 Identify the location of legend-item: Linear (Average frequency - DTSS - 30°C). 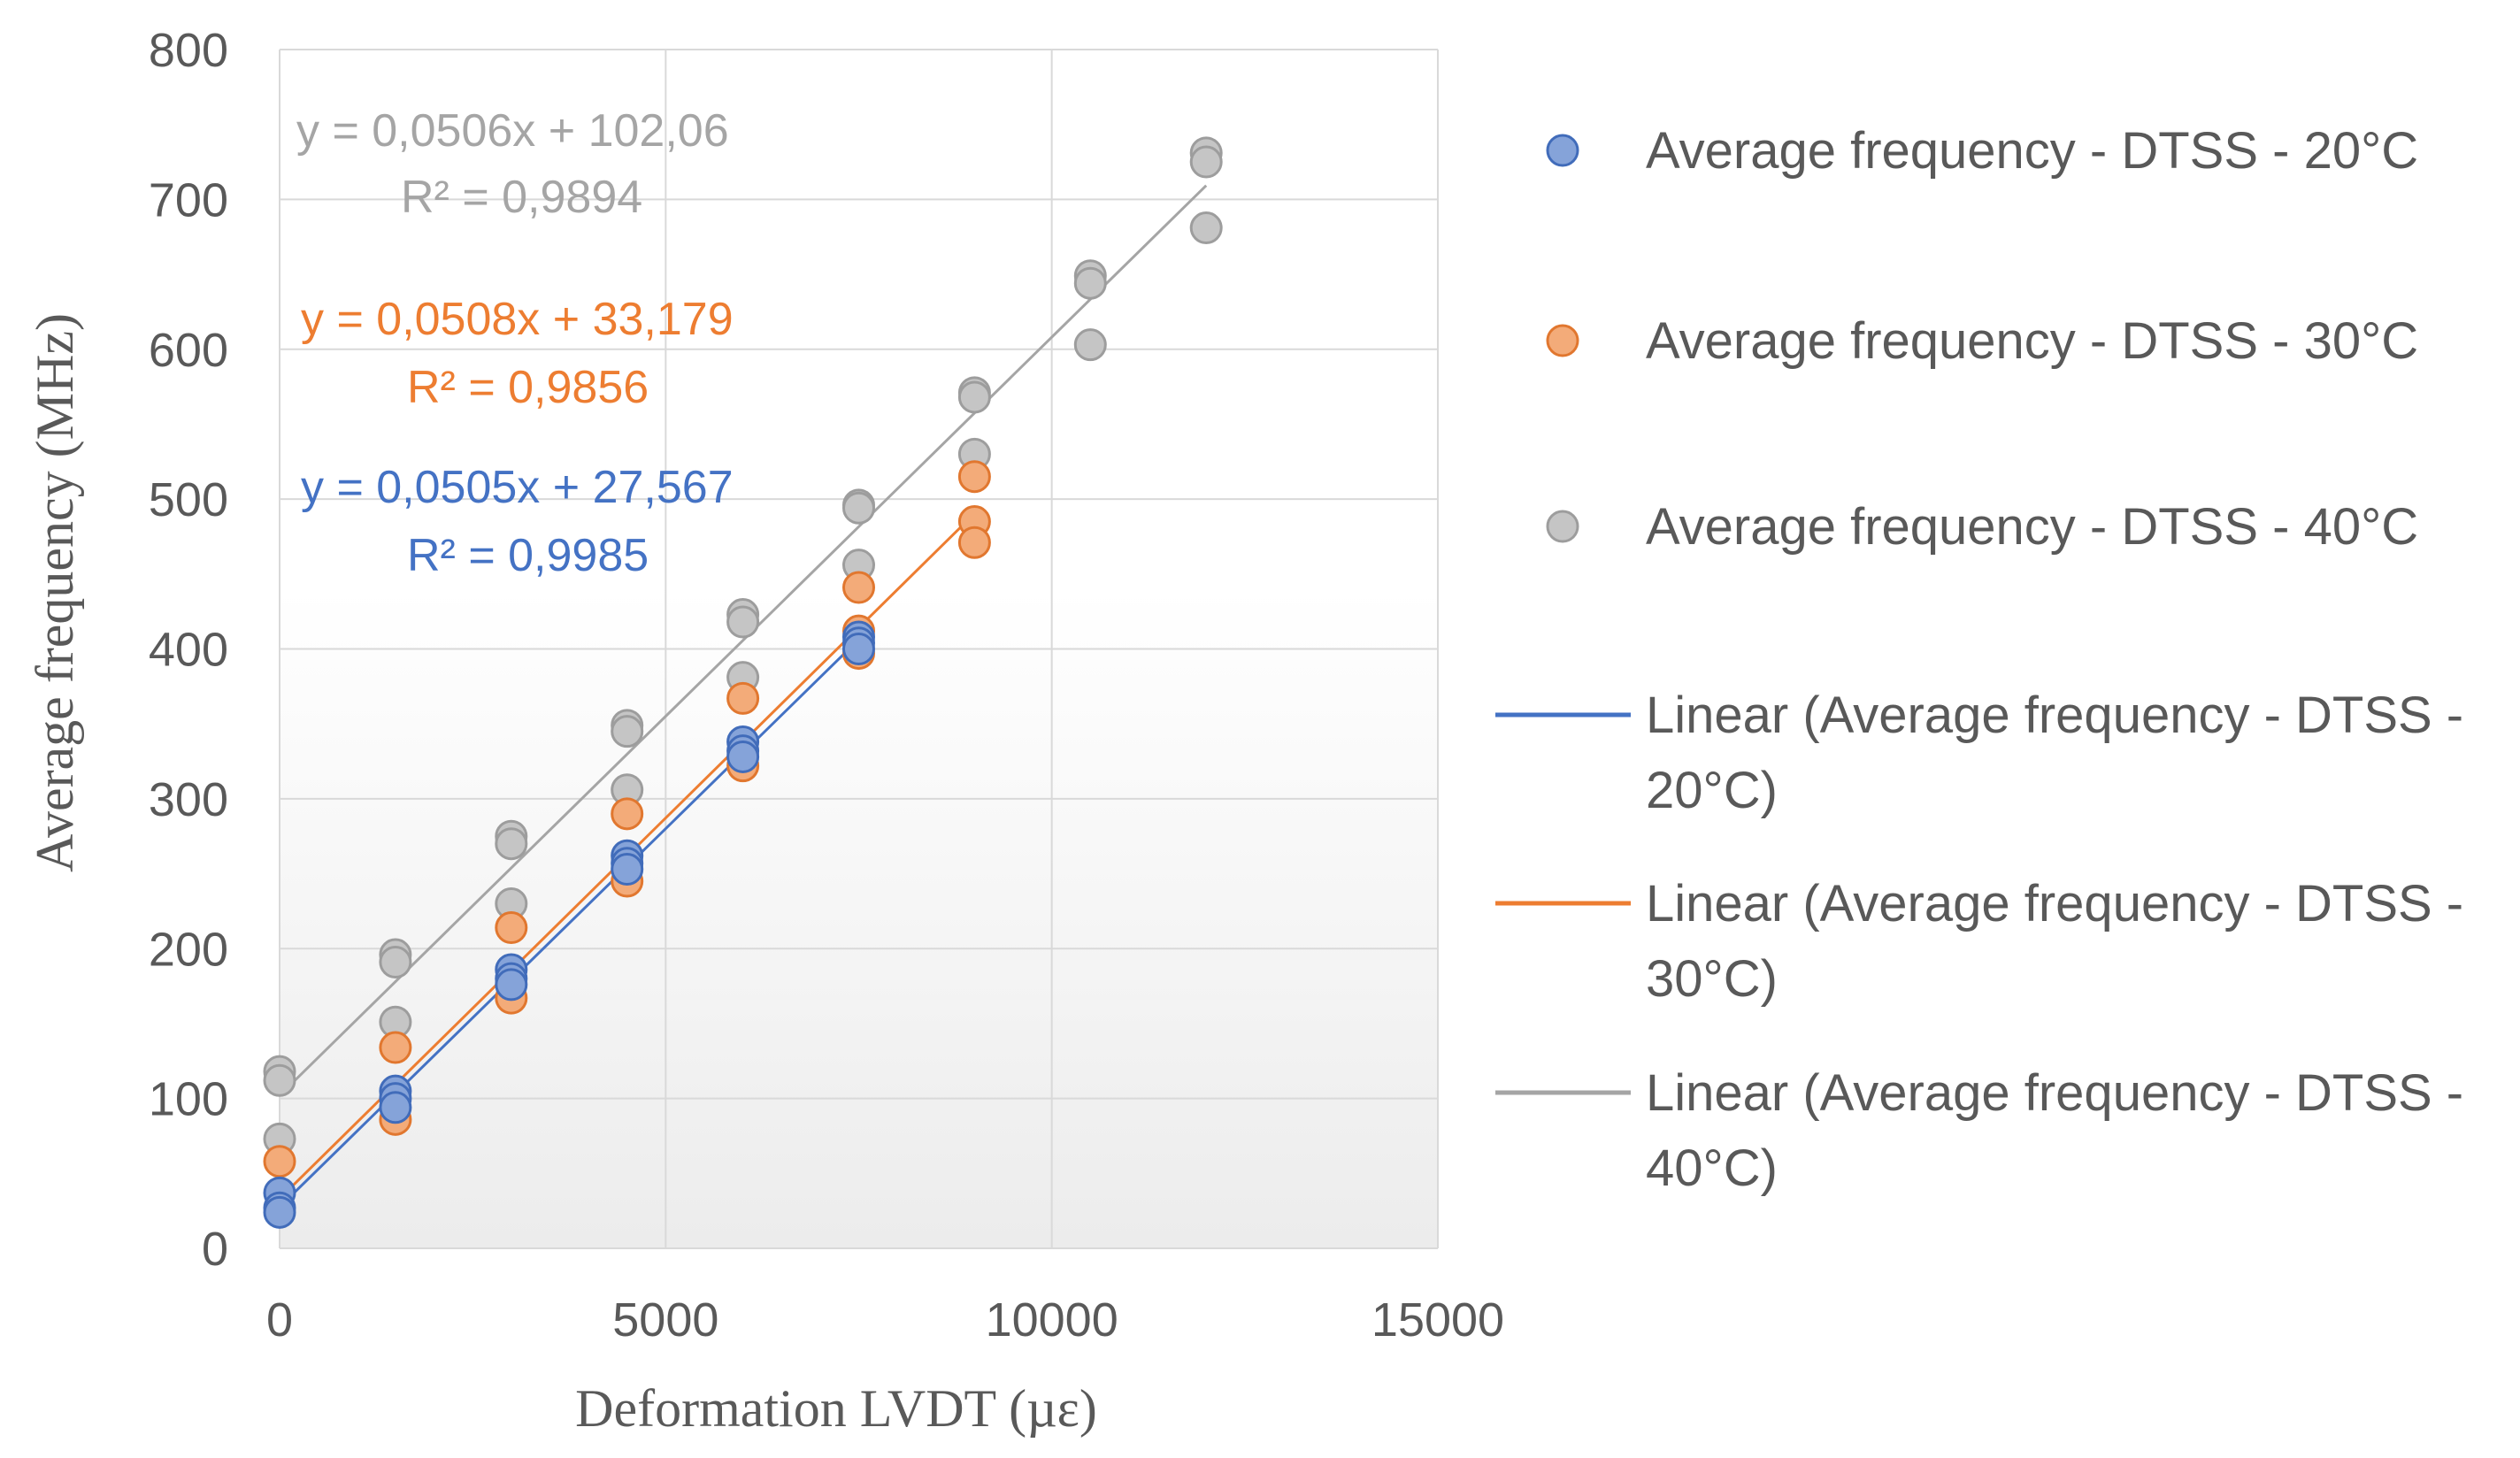
(1979, 942).